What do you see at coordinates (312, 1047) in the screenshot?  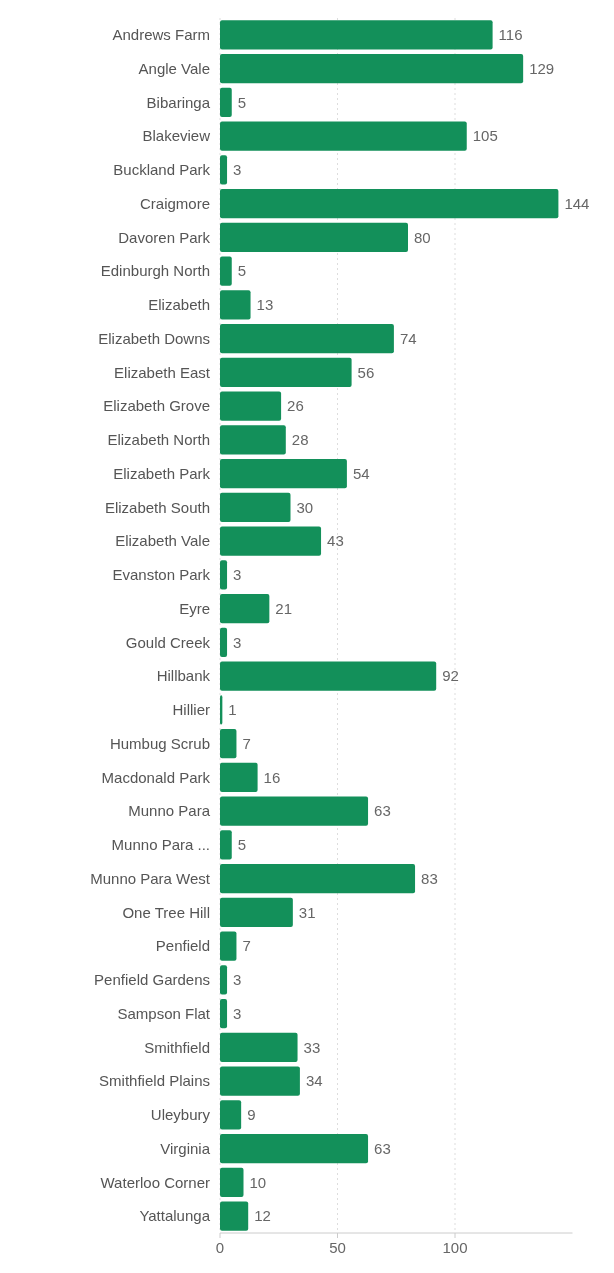 I see `data-label: 33` at bounding box center [312, 1047].